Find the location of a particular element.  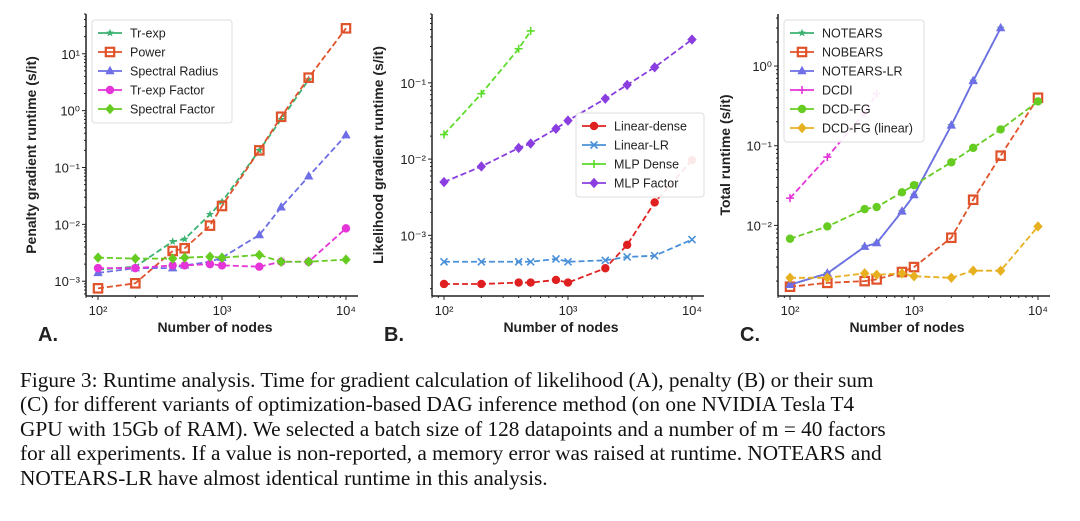

panel-label: A. is located at coordinates (48, 335).